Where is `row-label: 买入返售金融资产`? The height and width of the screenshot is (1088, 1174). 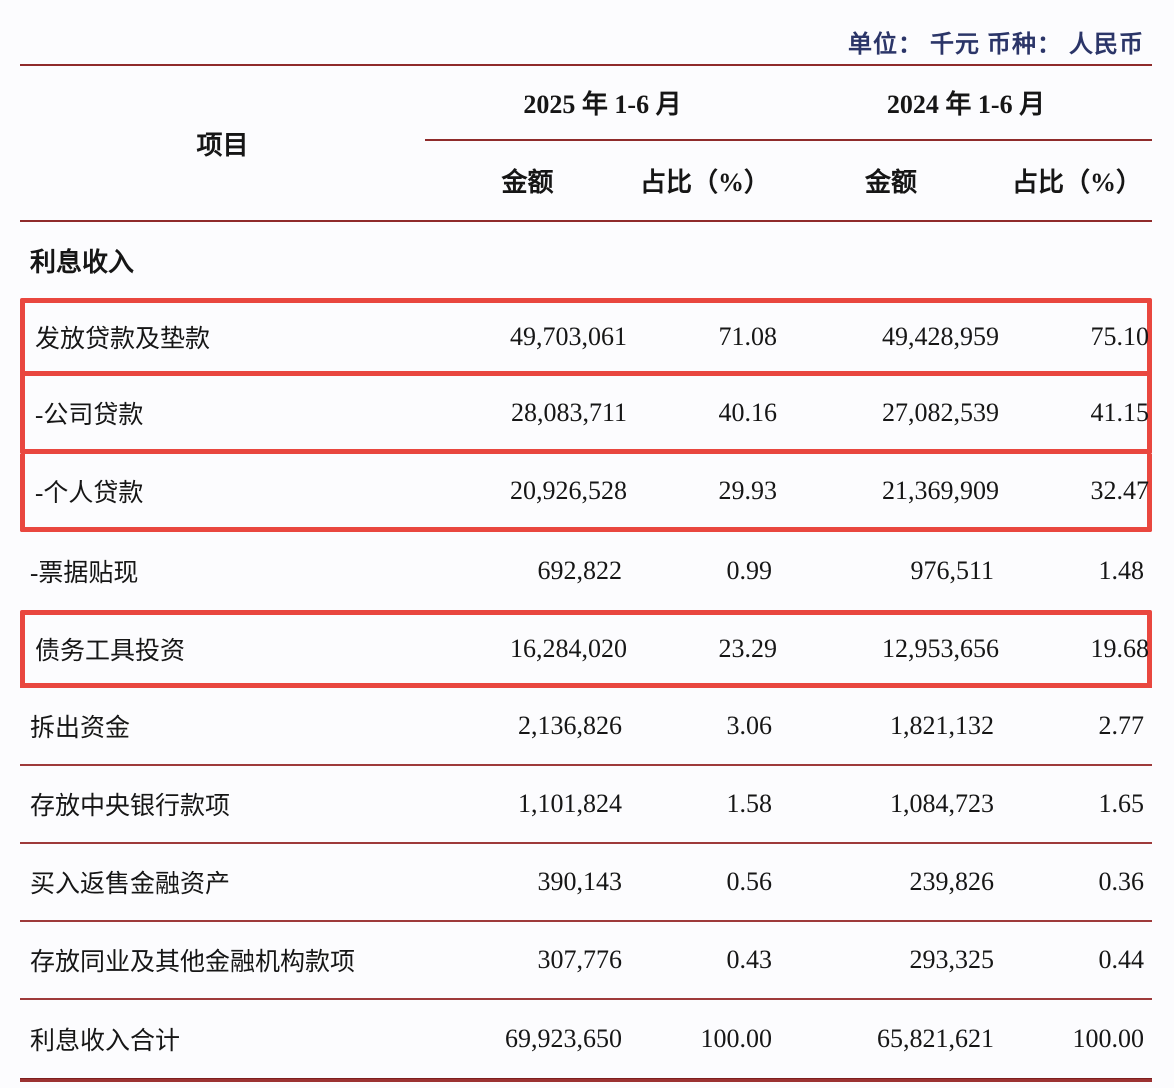
row-label: 买入返售金融资产 is located at coordinates (130, 884).